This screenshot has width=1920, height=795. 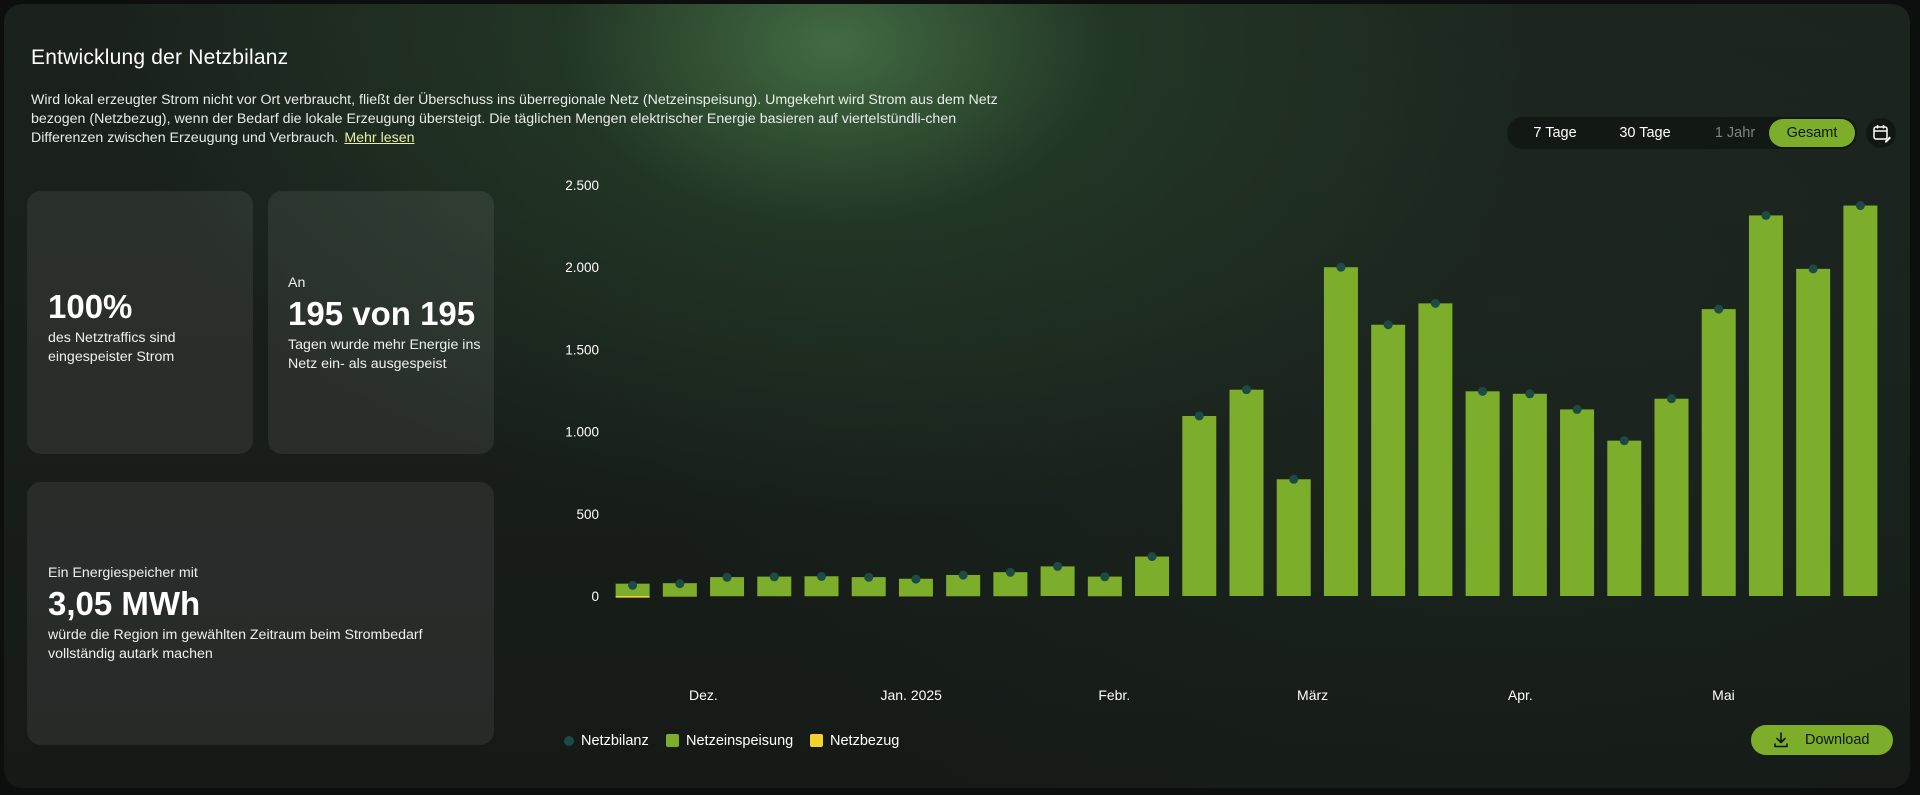 What do you see at coordinates (297, 283) in the screenshot?
I see `days-prefix: An` at bounding box center [297, 283].